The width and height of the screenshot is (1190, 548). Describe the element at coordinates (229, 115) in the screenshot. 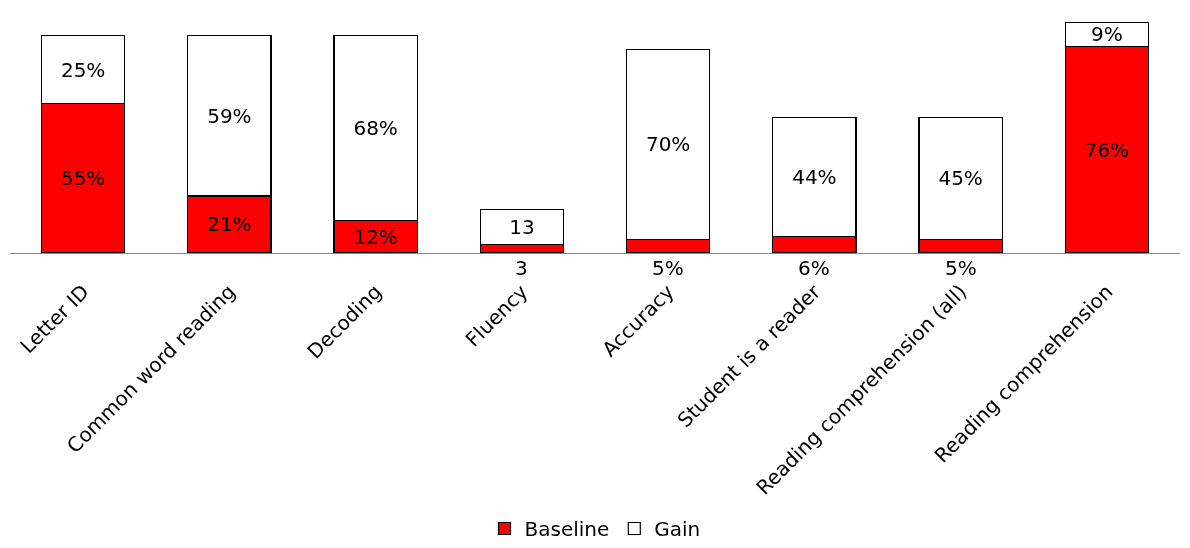

I see `data-label: 59%` at that location.